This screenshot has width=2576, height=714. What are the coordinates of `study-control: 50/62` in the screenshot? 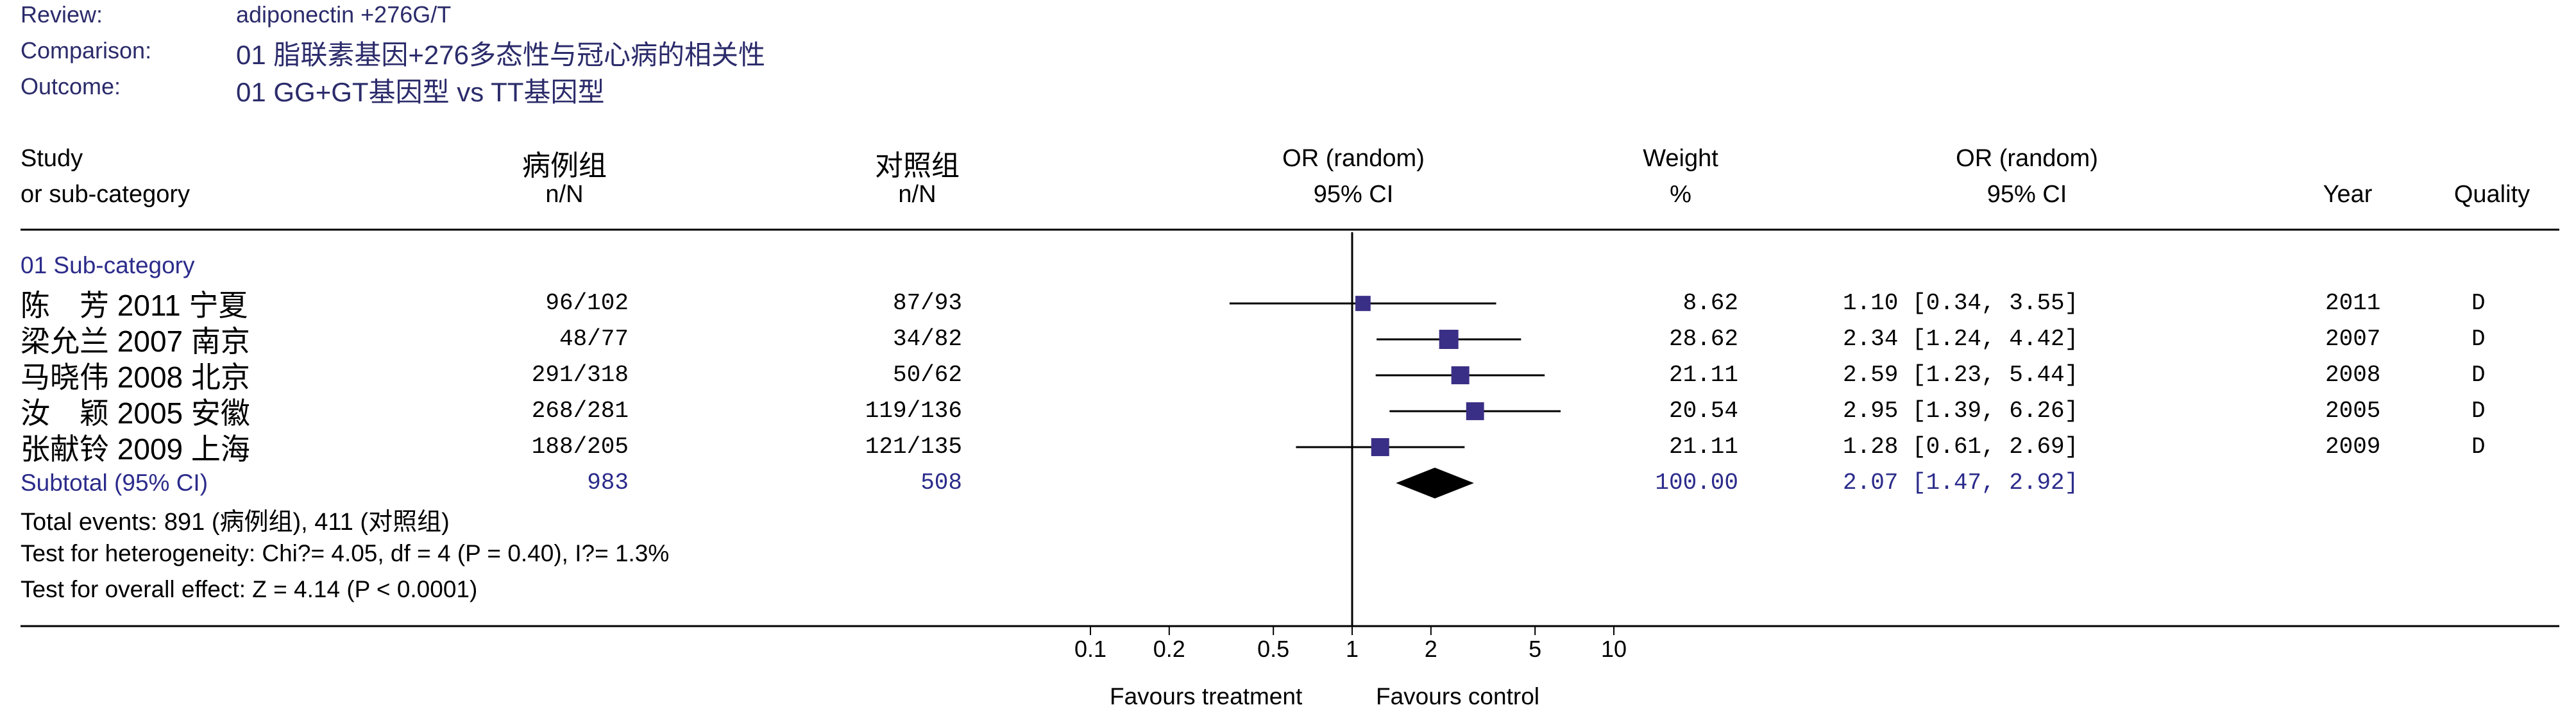 It's located at (927, 375).